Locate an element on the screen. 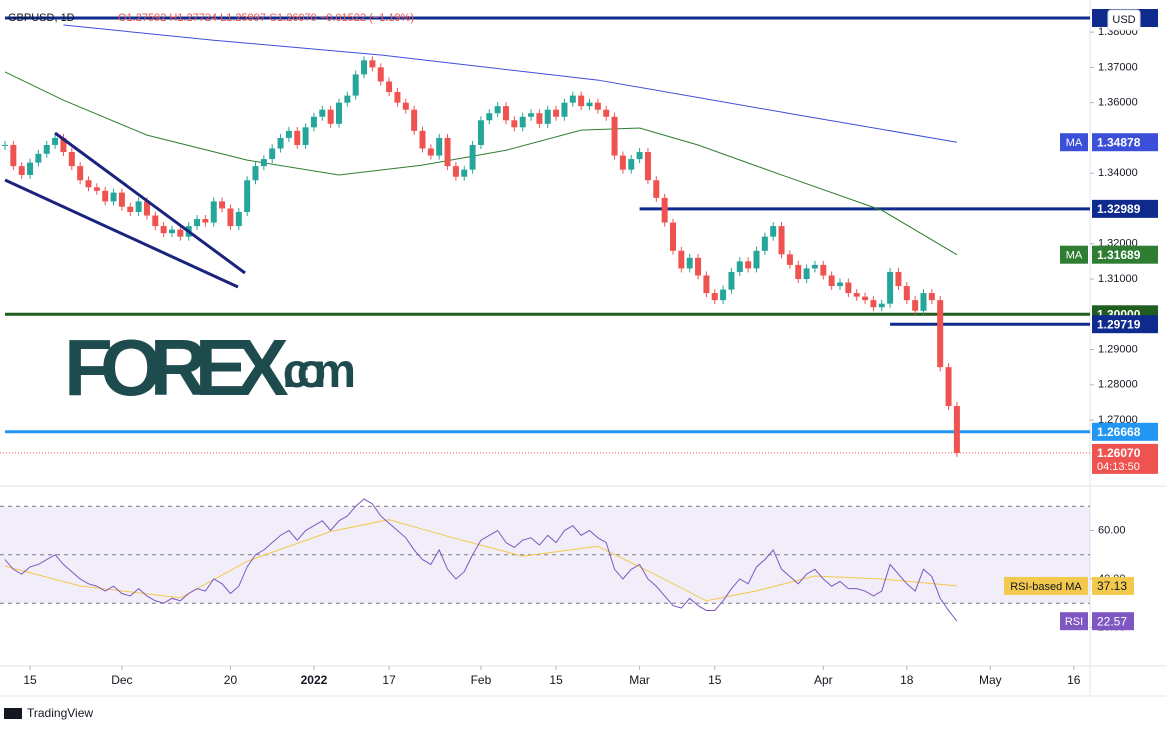  x-tick-label: 18 is located at coordinates (907, 680).